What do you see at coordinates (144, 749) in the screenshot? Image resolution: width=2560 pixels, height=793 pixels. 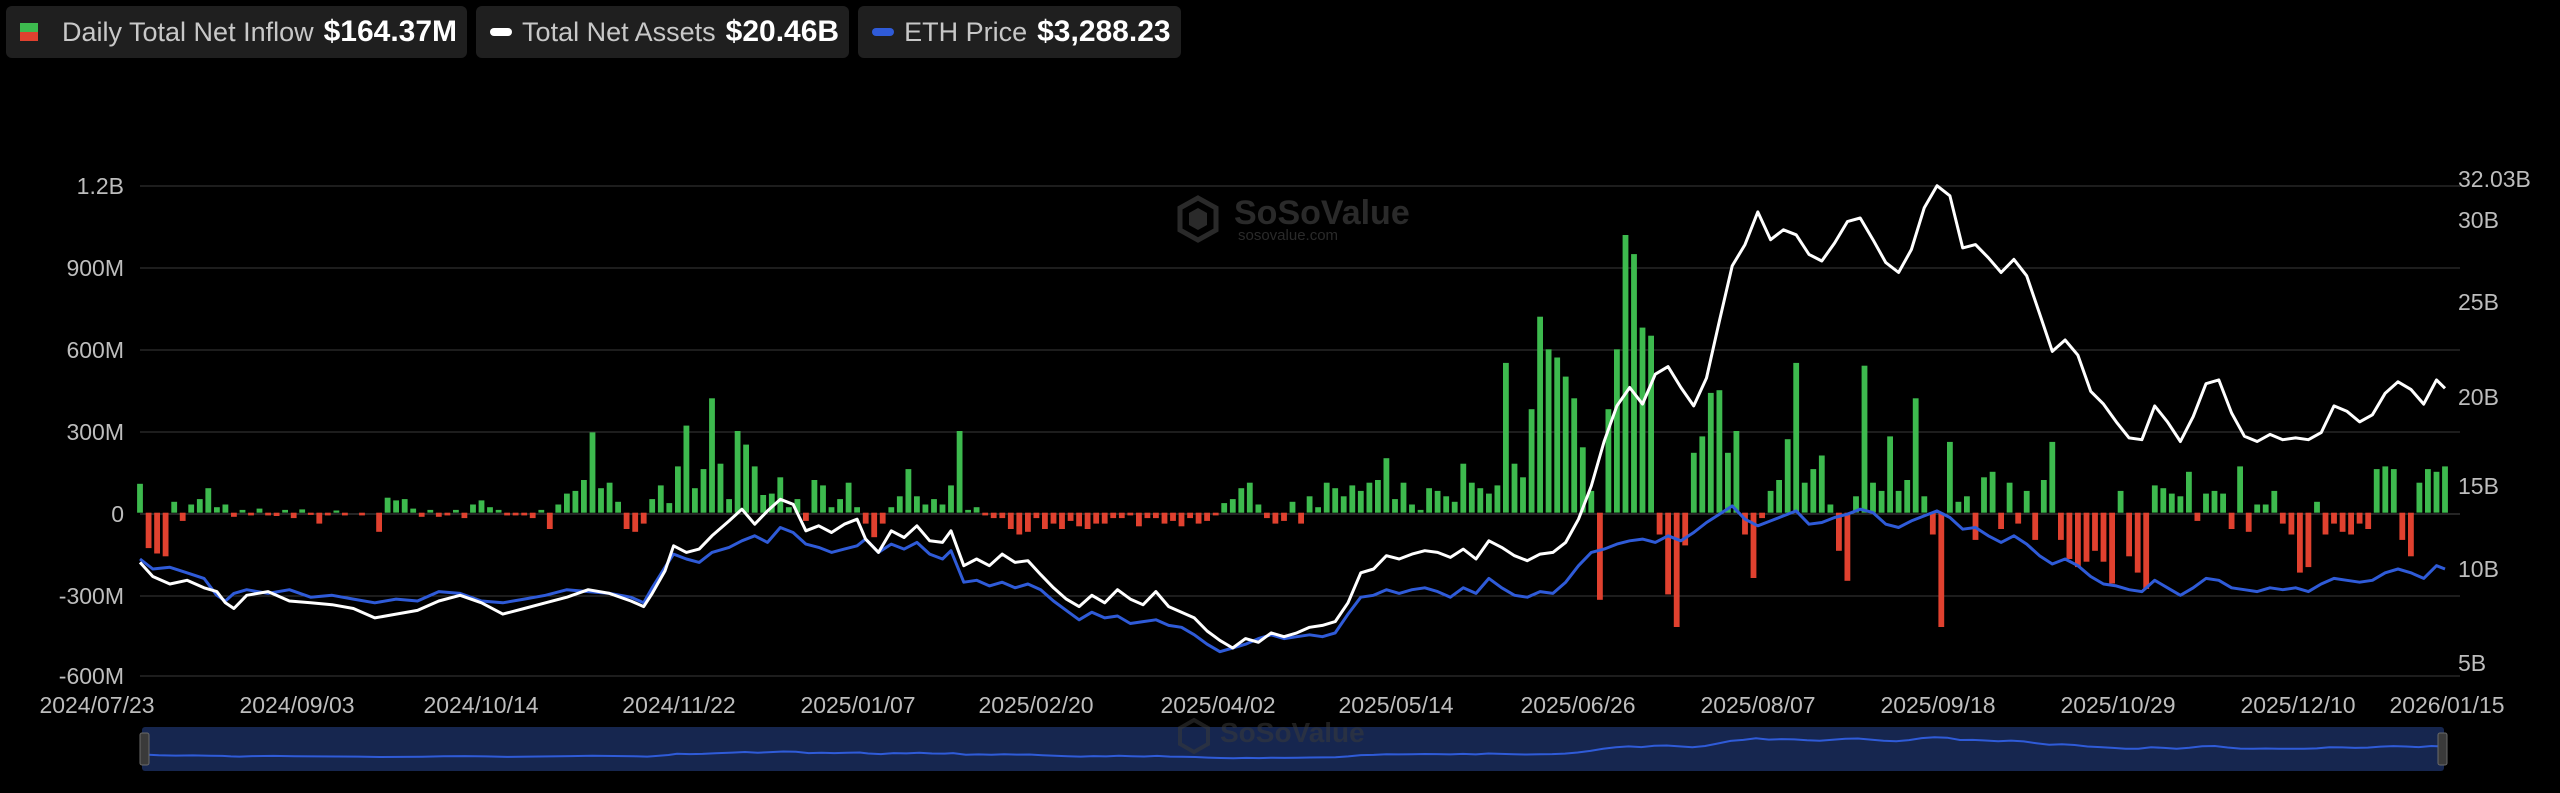 I see `navigator-handle-left` at bounding box center [144, 749].